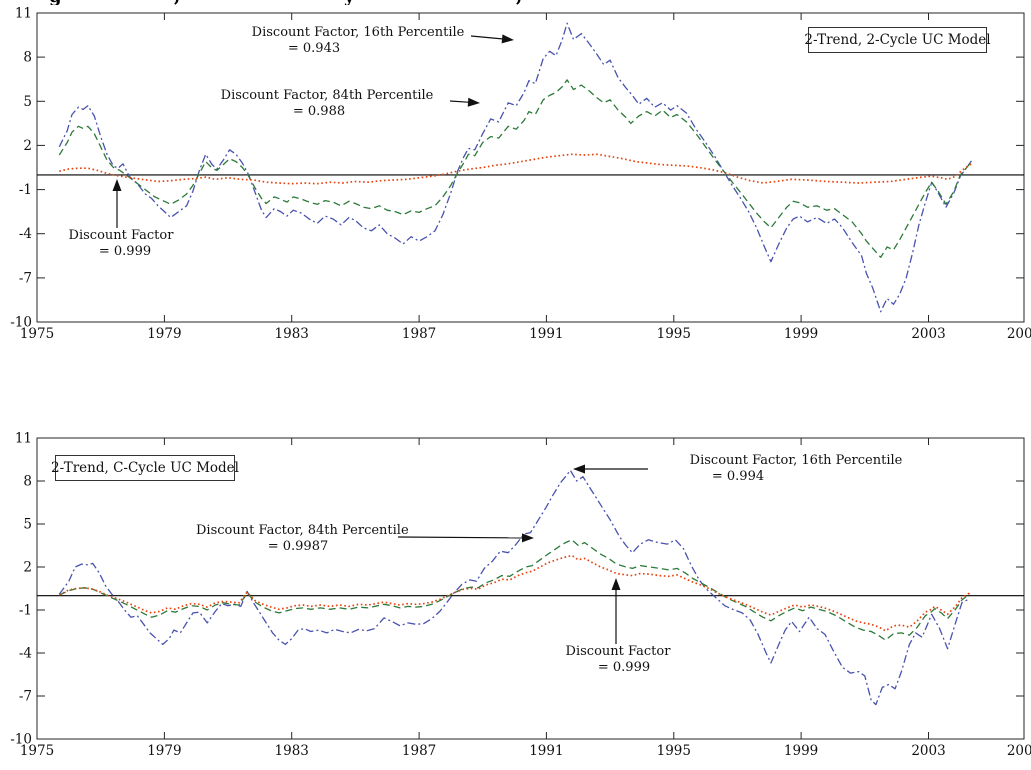  I want to click on clipped-title-glyph: y, so click(349, 2).